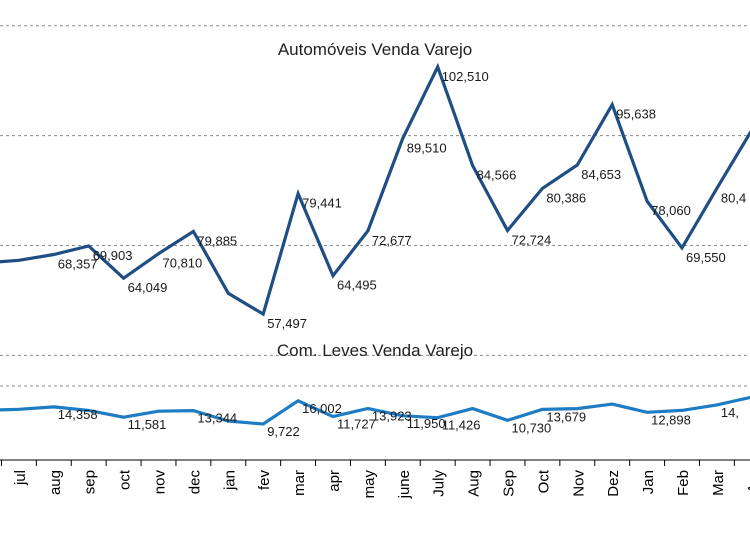  What do you see at coordinates (160, 482) in the screenshot?
I see `x-tick-label-4: nov` at bounding box center [160, 482].